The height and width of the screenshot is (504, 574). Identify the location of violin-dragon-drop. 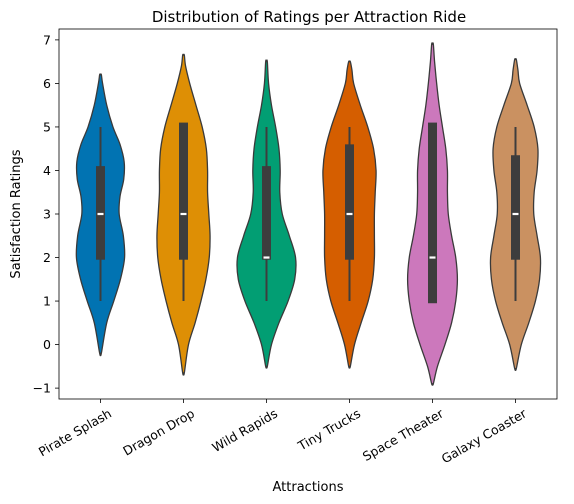
(183, 214).